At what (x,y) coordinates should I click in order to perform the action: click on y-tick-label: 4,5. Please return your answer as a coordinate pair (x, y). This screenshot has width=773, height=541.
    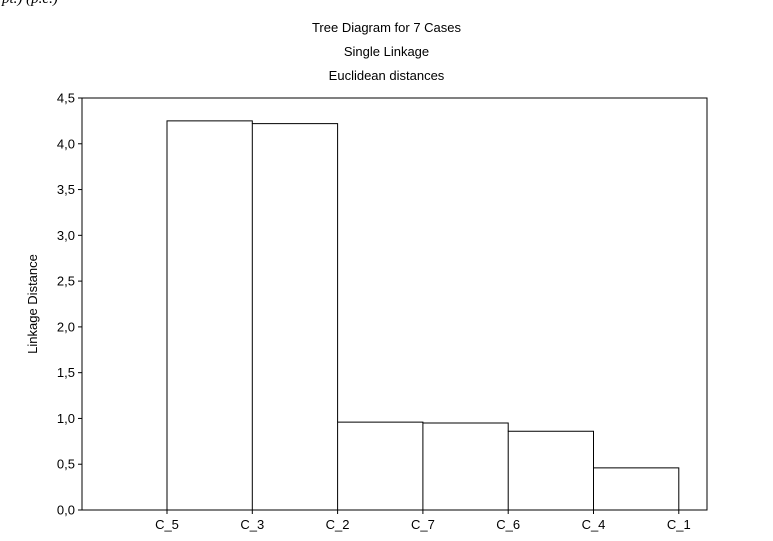
    Looking at the image, I should click on (66, 98).